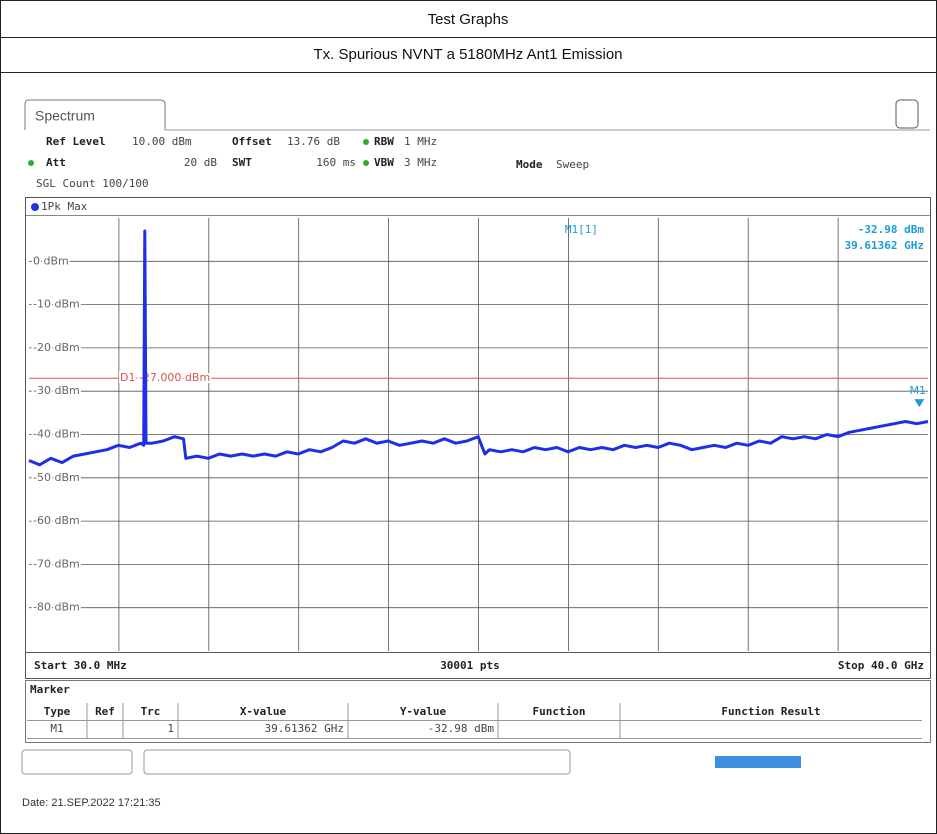 The height and width of the screenshot is (834, 937). What do you see at coordinates (420, 162) in the screenshot?
I see `setting-value: 3 MHz` at bounding box center [420, 162].